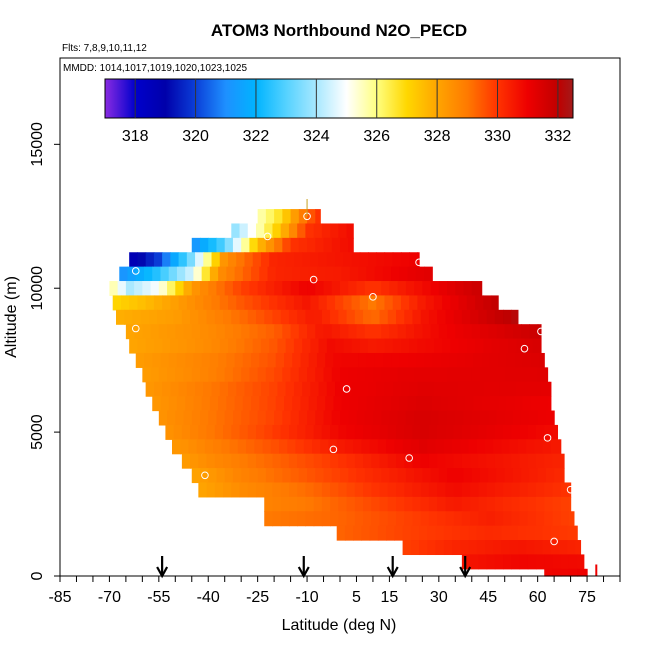 The image size is (650, 650). I want to click on y-axis: 0 5000 10000 15000, so click(44, 351).